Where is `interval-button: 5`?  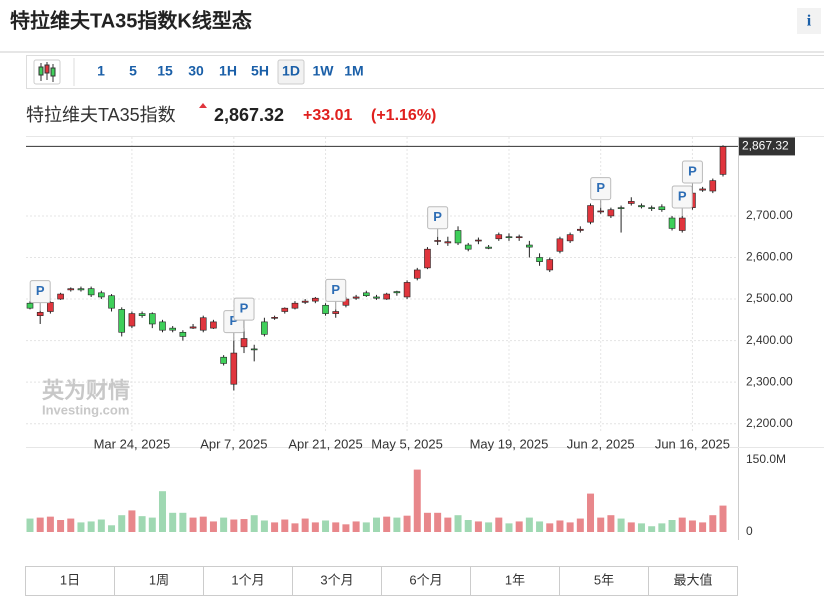
interval-button: 5 is located at coordinates (133, 71).